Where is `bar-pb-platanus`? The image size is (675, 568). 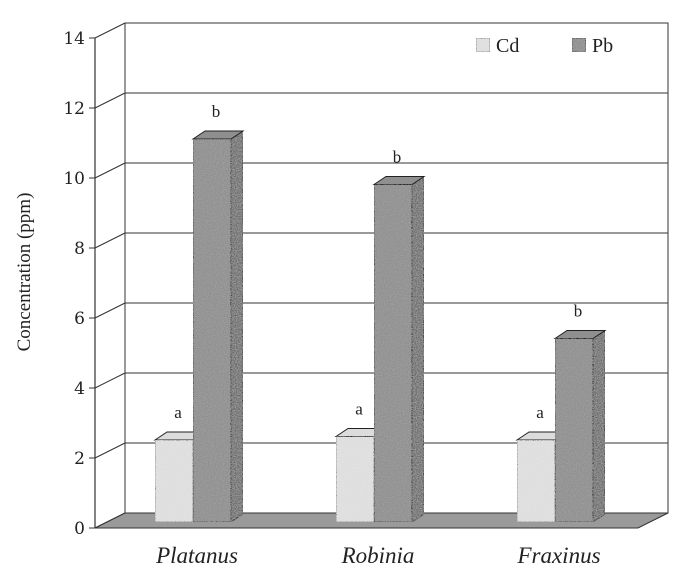 bar-pb-platanus is located at coordinates (218, 326).